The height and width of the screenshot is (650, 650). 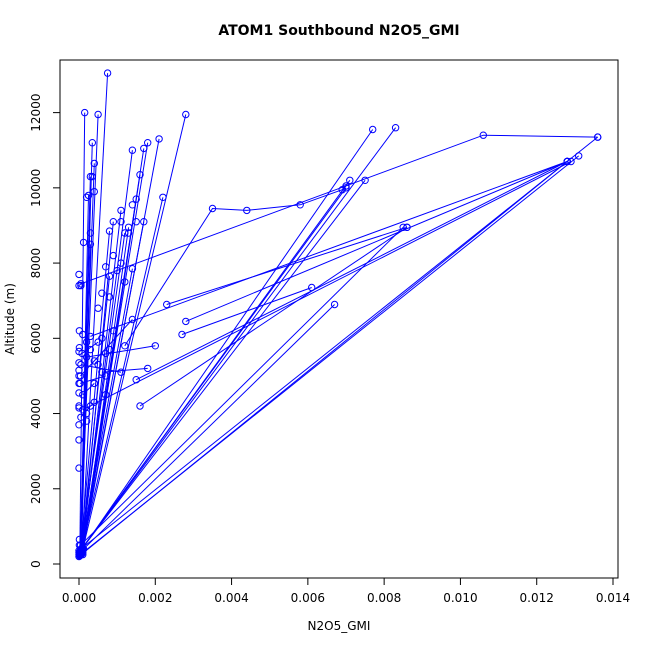 What do you see at coordinates (384, 598) in the screenshot?
I see `x-tick-label: 0.008` at bounding box center [384, 598].